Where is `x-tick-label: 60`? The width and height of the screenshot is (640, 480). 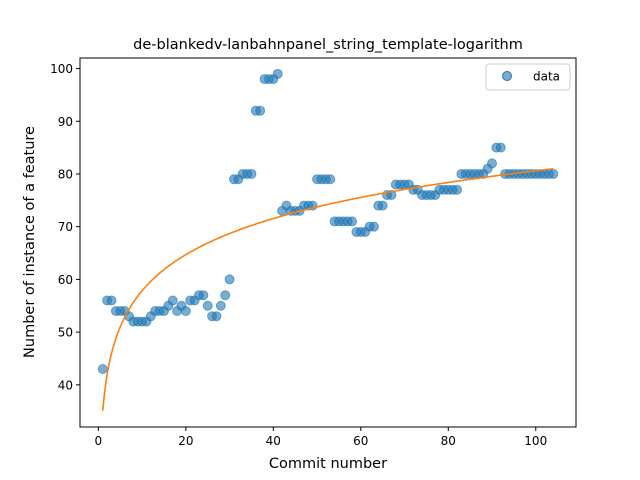
x-tick-label: 60 is located at coordinates (360, 441).